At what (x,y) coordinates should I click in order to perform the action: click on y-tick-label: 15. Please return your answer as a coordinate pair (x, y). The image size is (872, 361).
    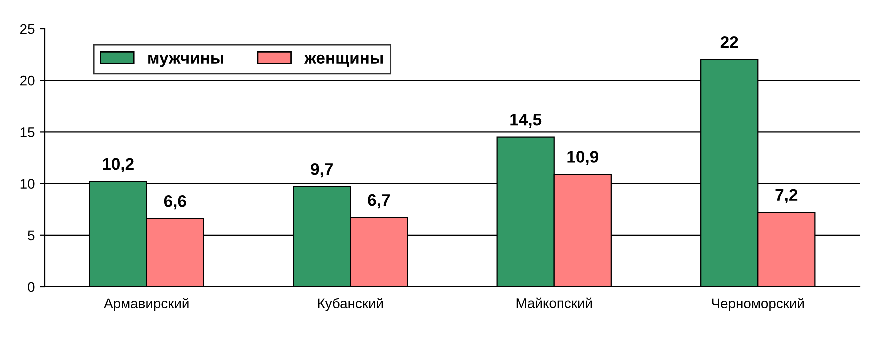
    Looking at the image, I should click on (27, 133).